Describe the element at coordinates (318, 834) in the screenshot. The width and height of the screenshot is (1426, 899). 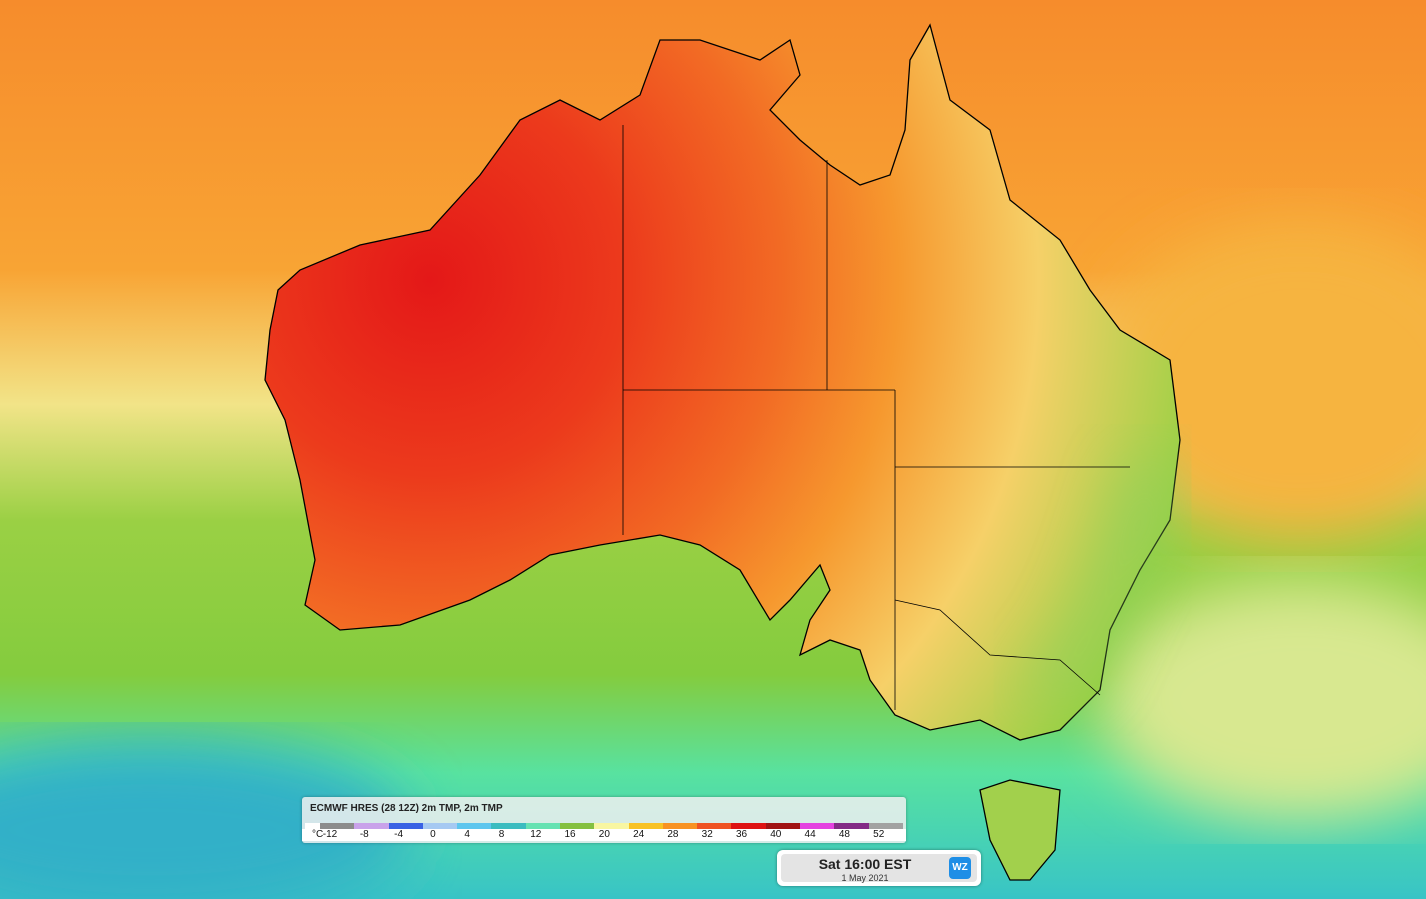
I see `legend-unit: °C` at that location.